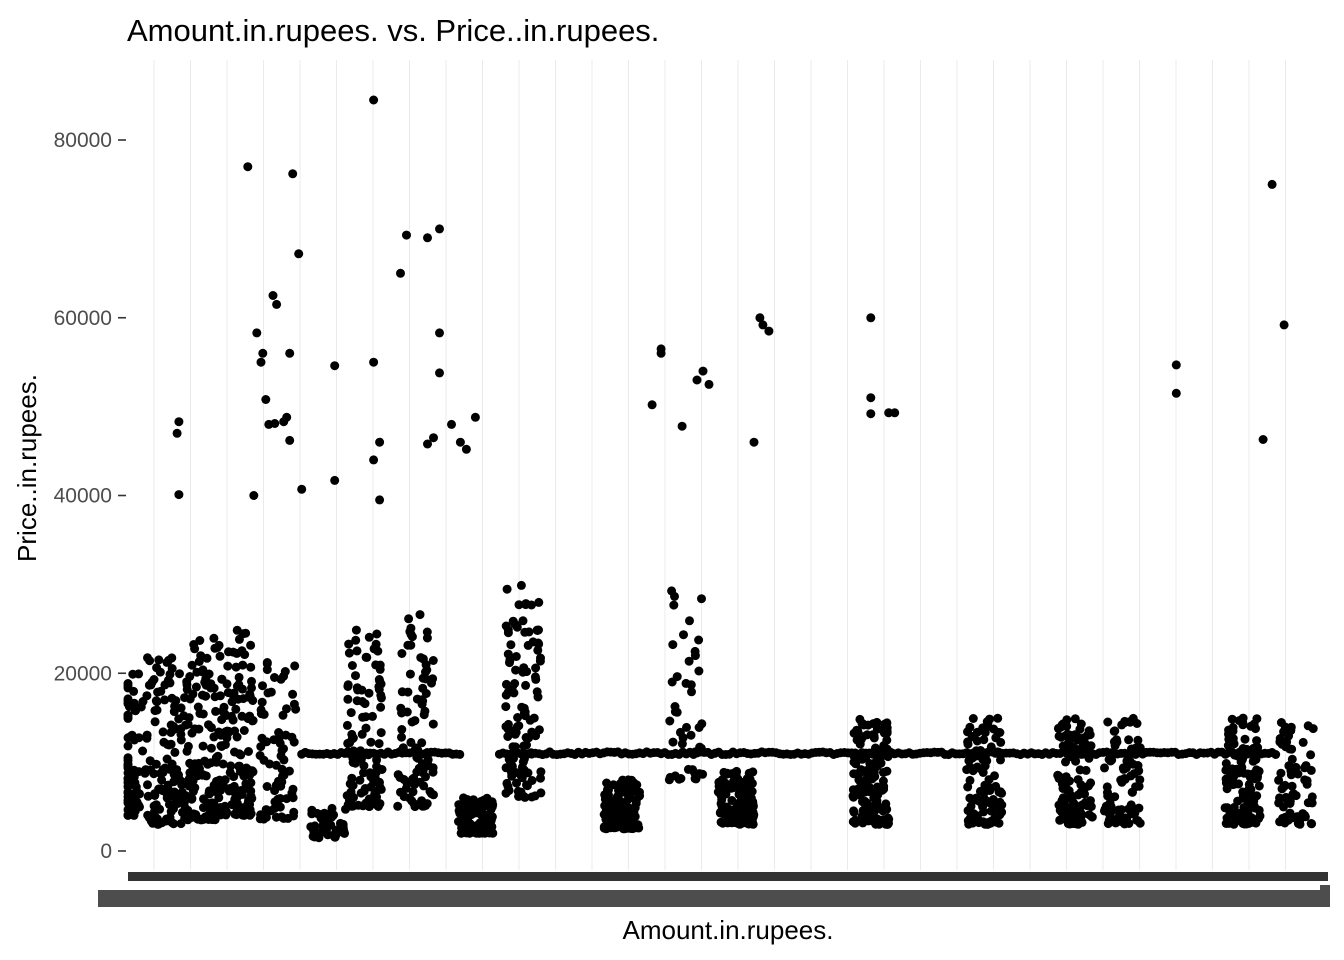 The height and width of the screenshot is (960, 1344). Describe the element at coordinates (83, 673) in the screenshot. I see `y-tick-label: 20000` at that location.